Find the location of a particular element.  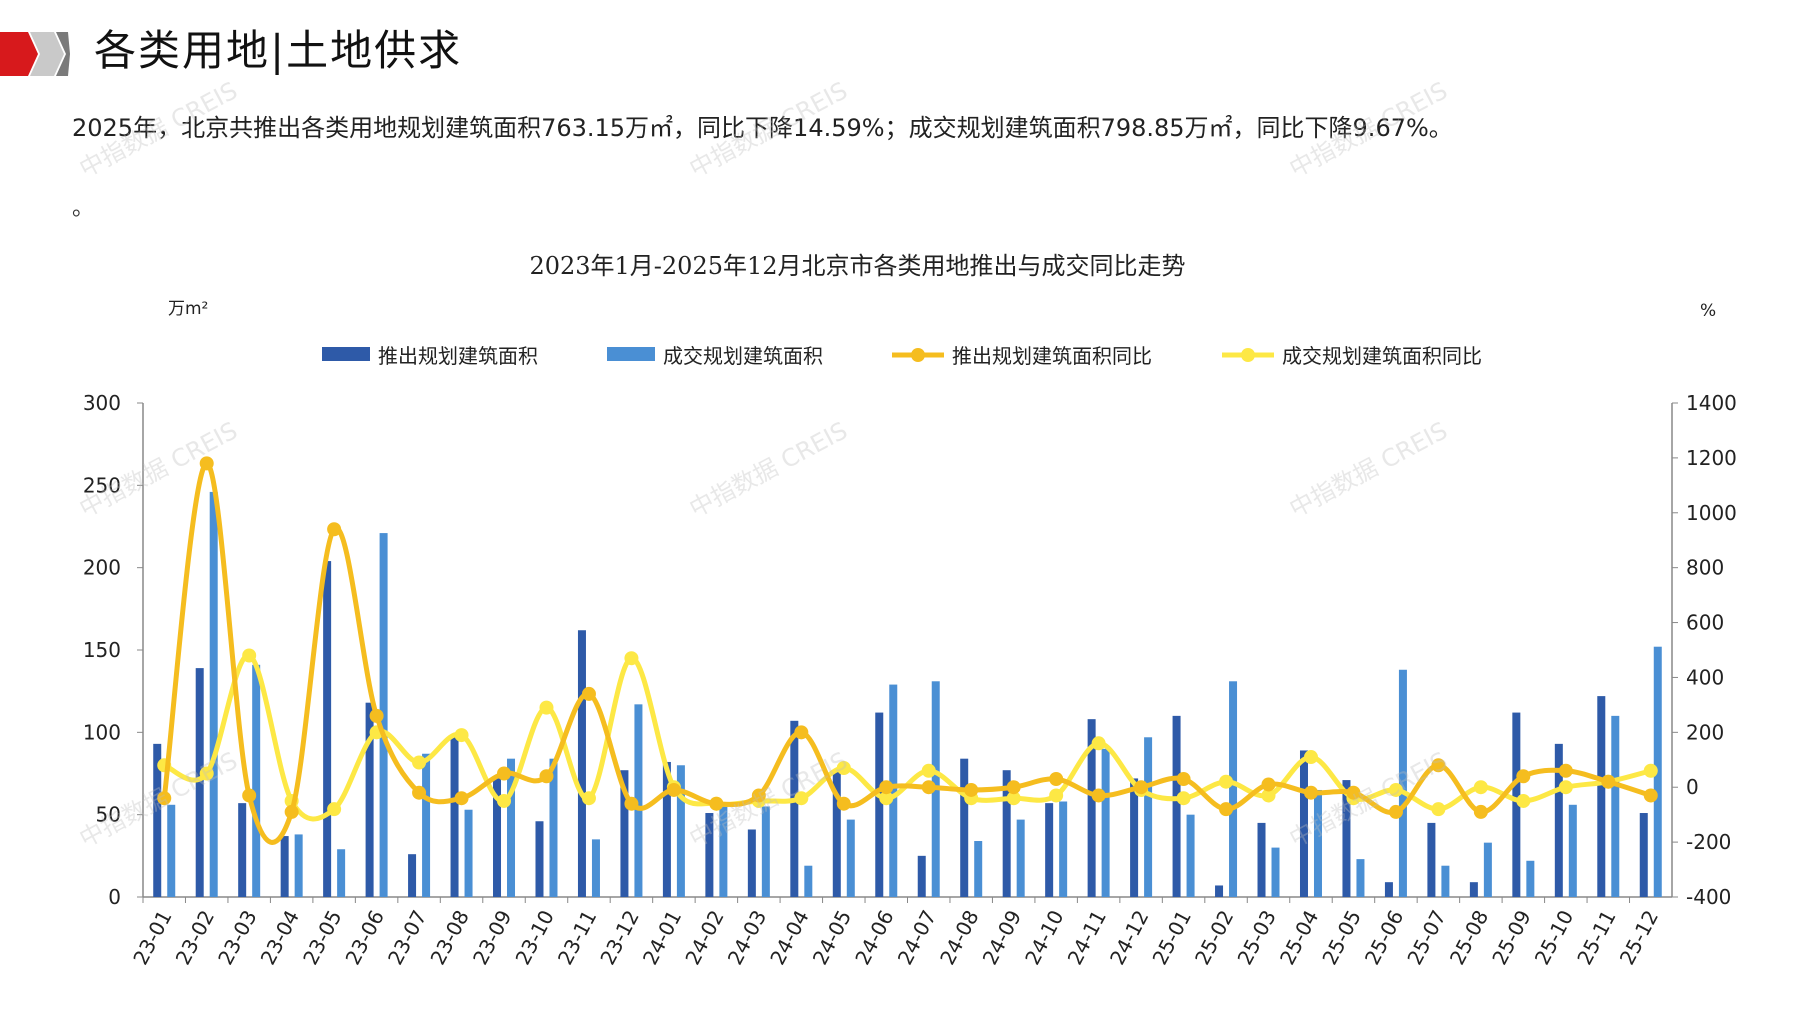

x-tick-label: 25-01 is located at coordinates (1172, 937).